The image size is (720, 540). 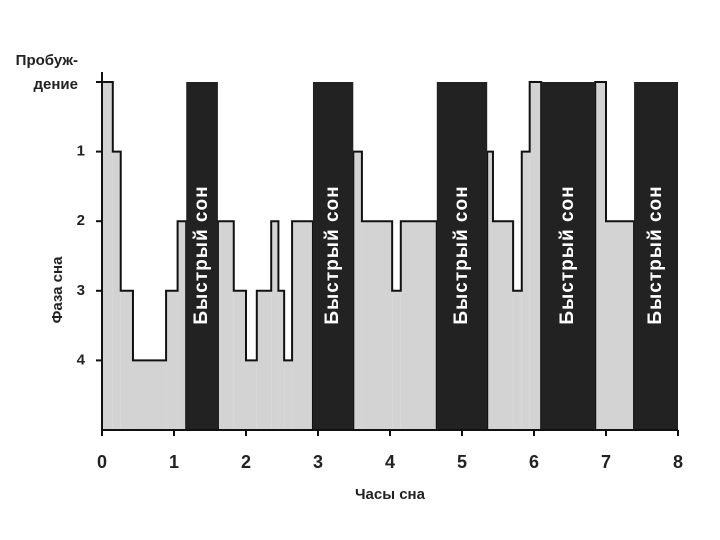 What do you see at coordinates (390, 494) in the screenshot?
I see `x-axis-label: Часы сна` at bounding box center [390, 494].